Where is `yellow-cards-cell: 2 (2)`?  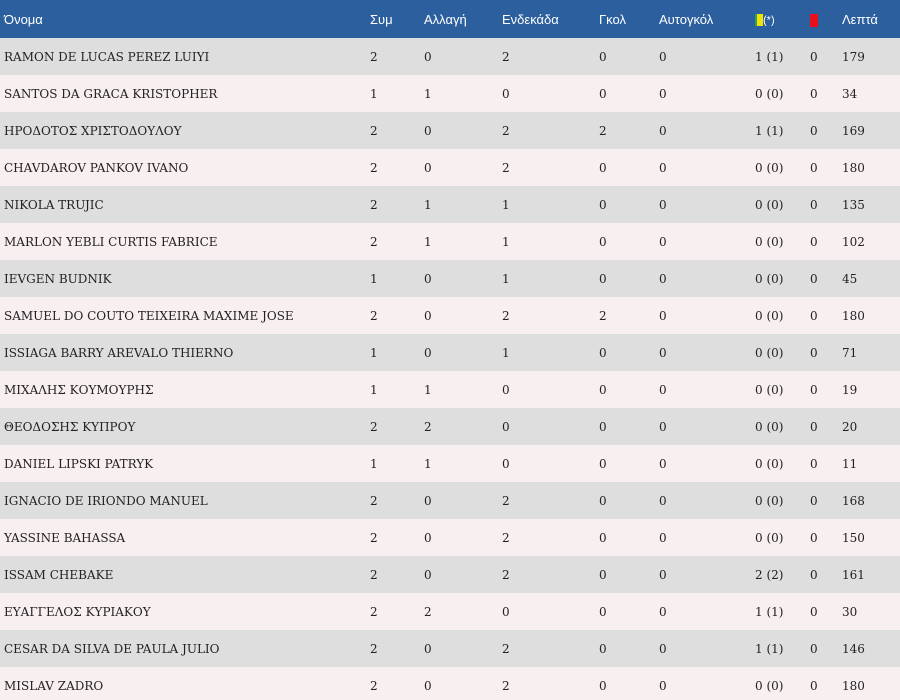 yellow-cards-cell: 2 (2) is located at coordinates (769, 574).